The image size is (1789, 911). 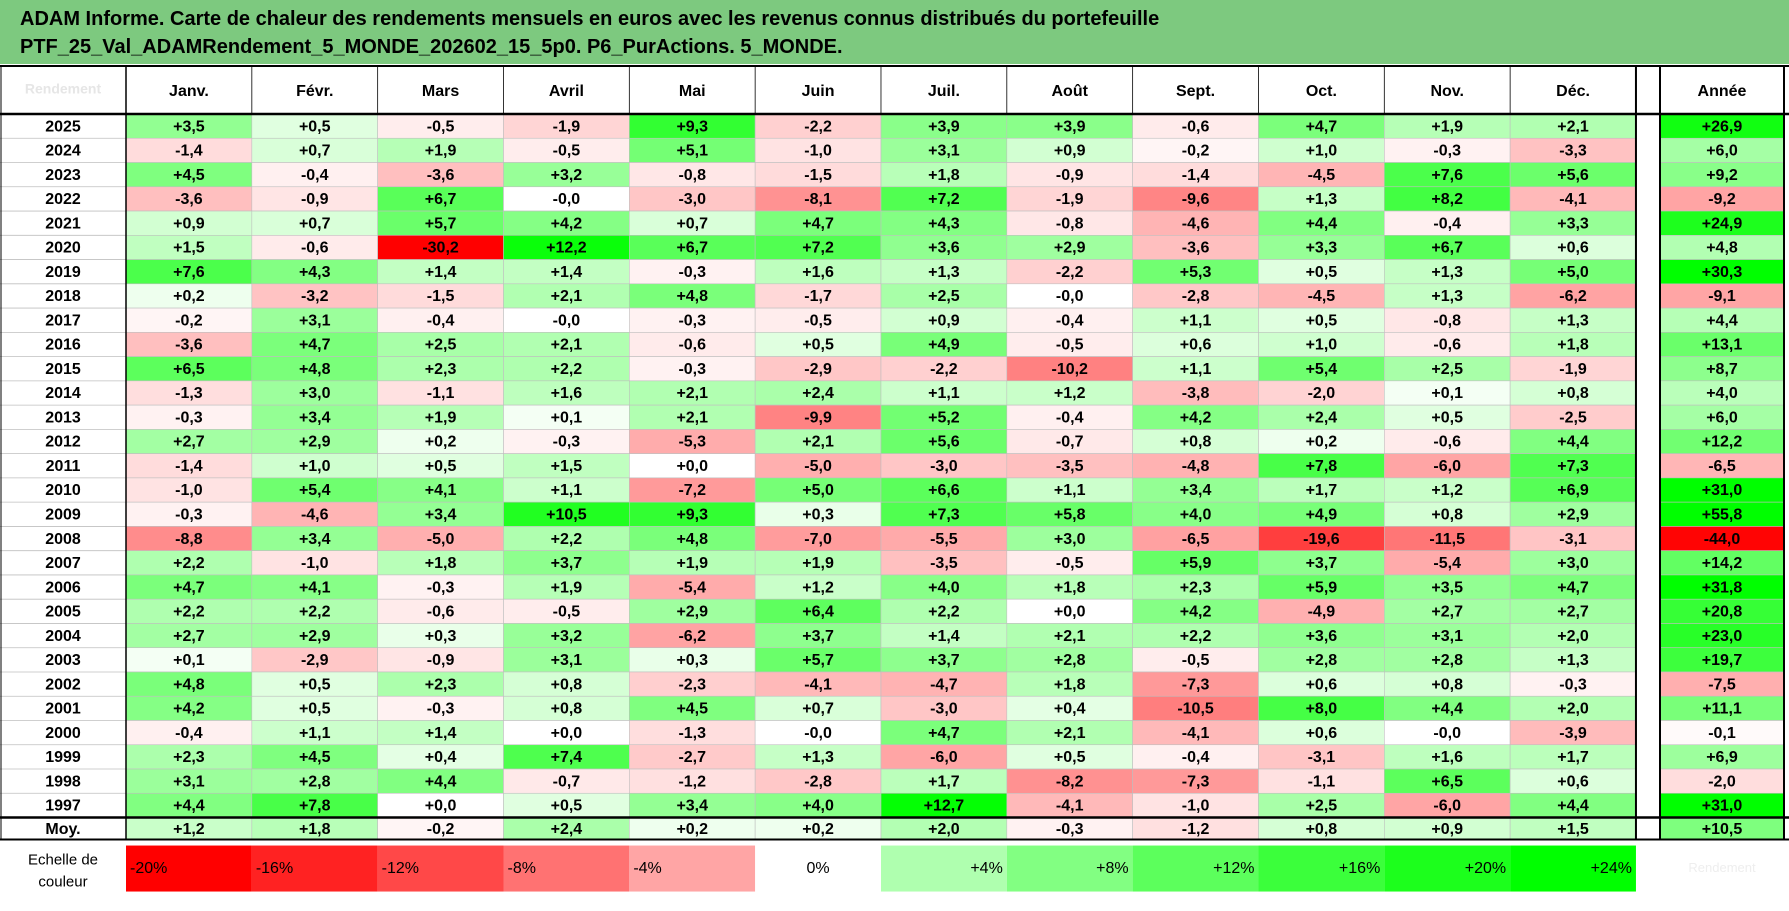 What do you see at coordinates (189, 223) in the screenshot?
I see `cell-value: +0,9` at bounding box center [189, 223].